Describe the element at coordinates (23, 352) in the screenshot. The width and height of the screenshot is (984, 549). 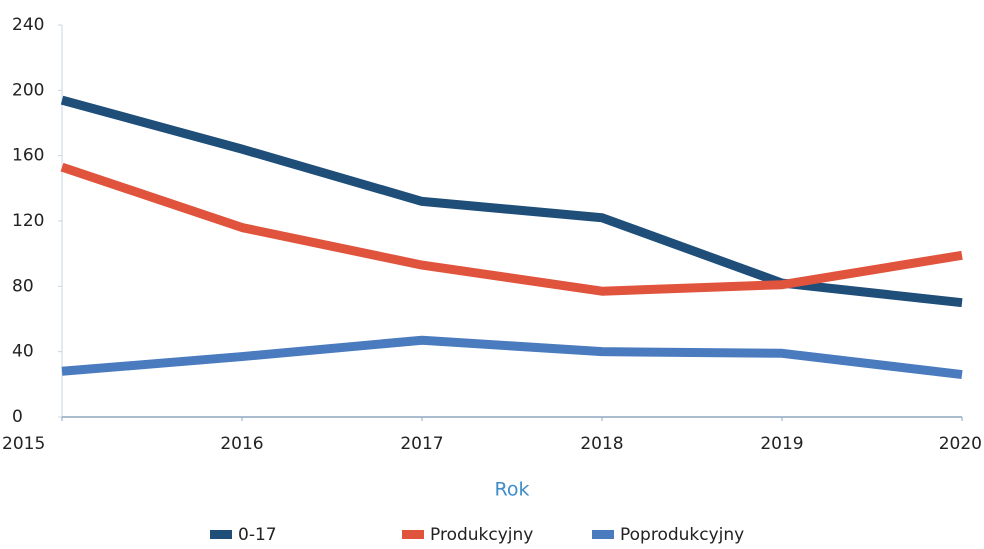
I see `y-tick-label: 40` at that location.